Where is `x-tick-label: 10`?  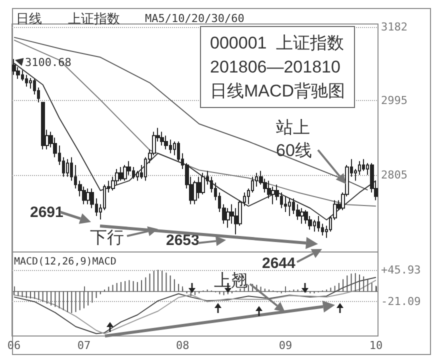 x-tick-label: 10 is located at coordinates (376, 345).